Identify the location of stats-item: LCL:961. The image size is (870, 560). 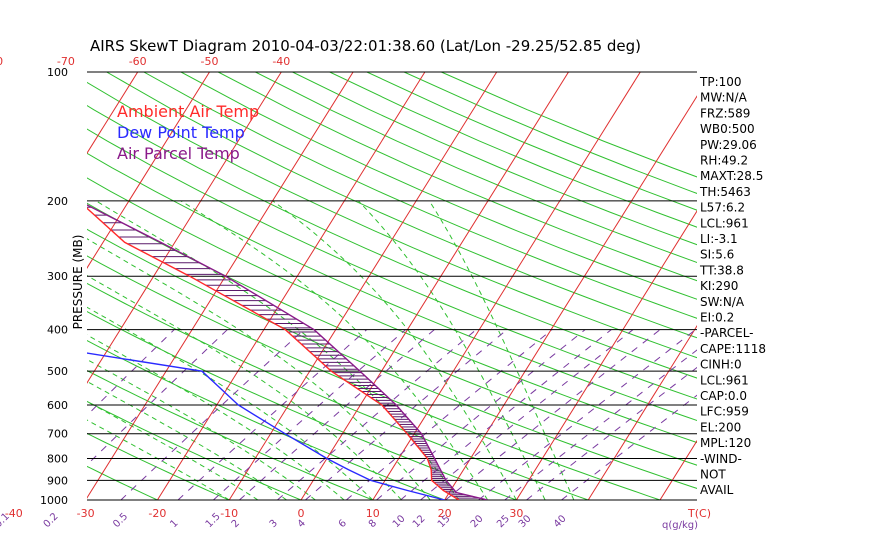
(724, 380).